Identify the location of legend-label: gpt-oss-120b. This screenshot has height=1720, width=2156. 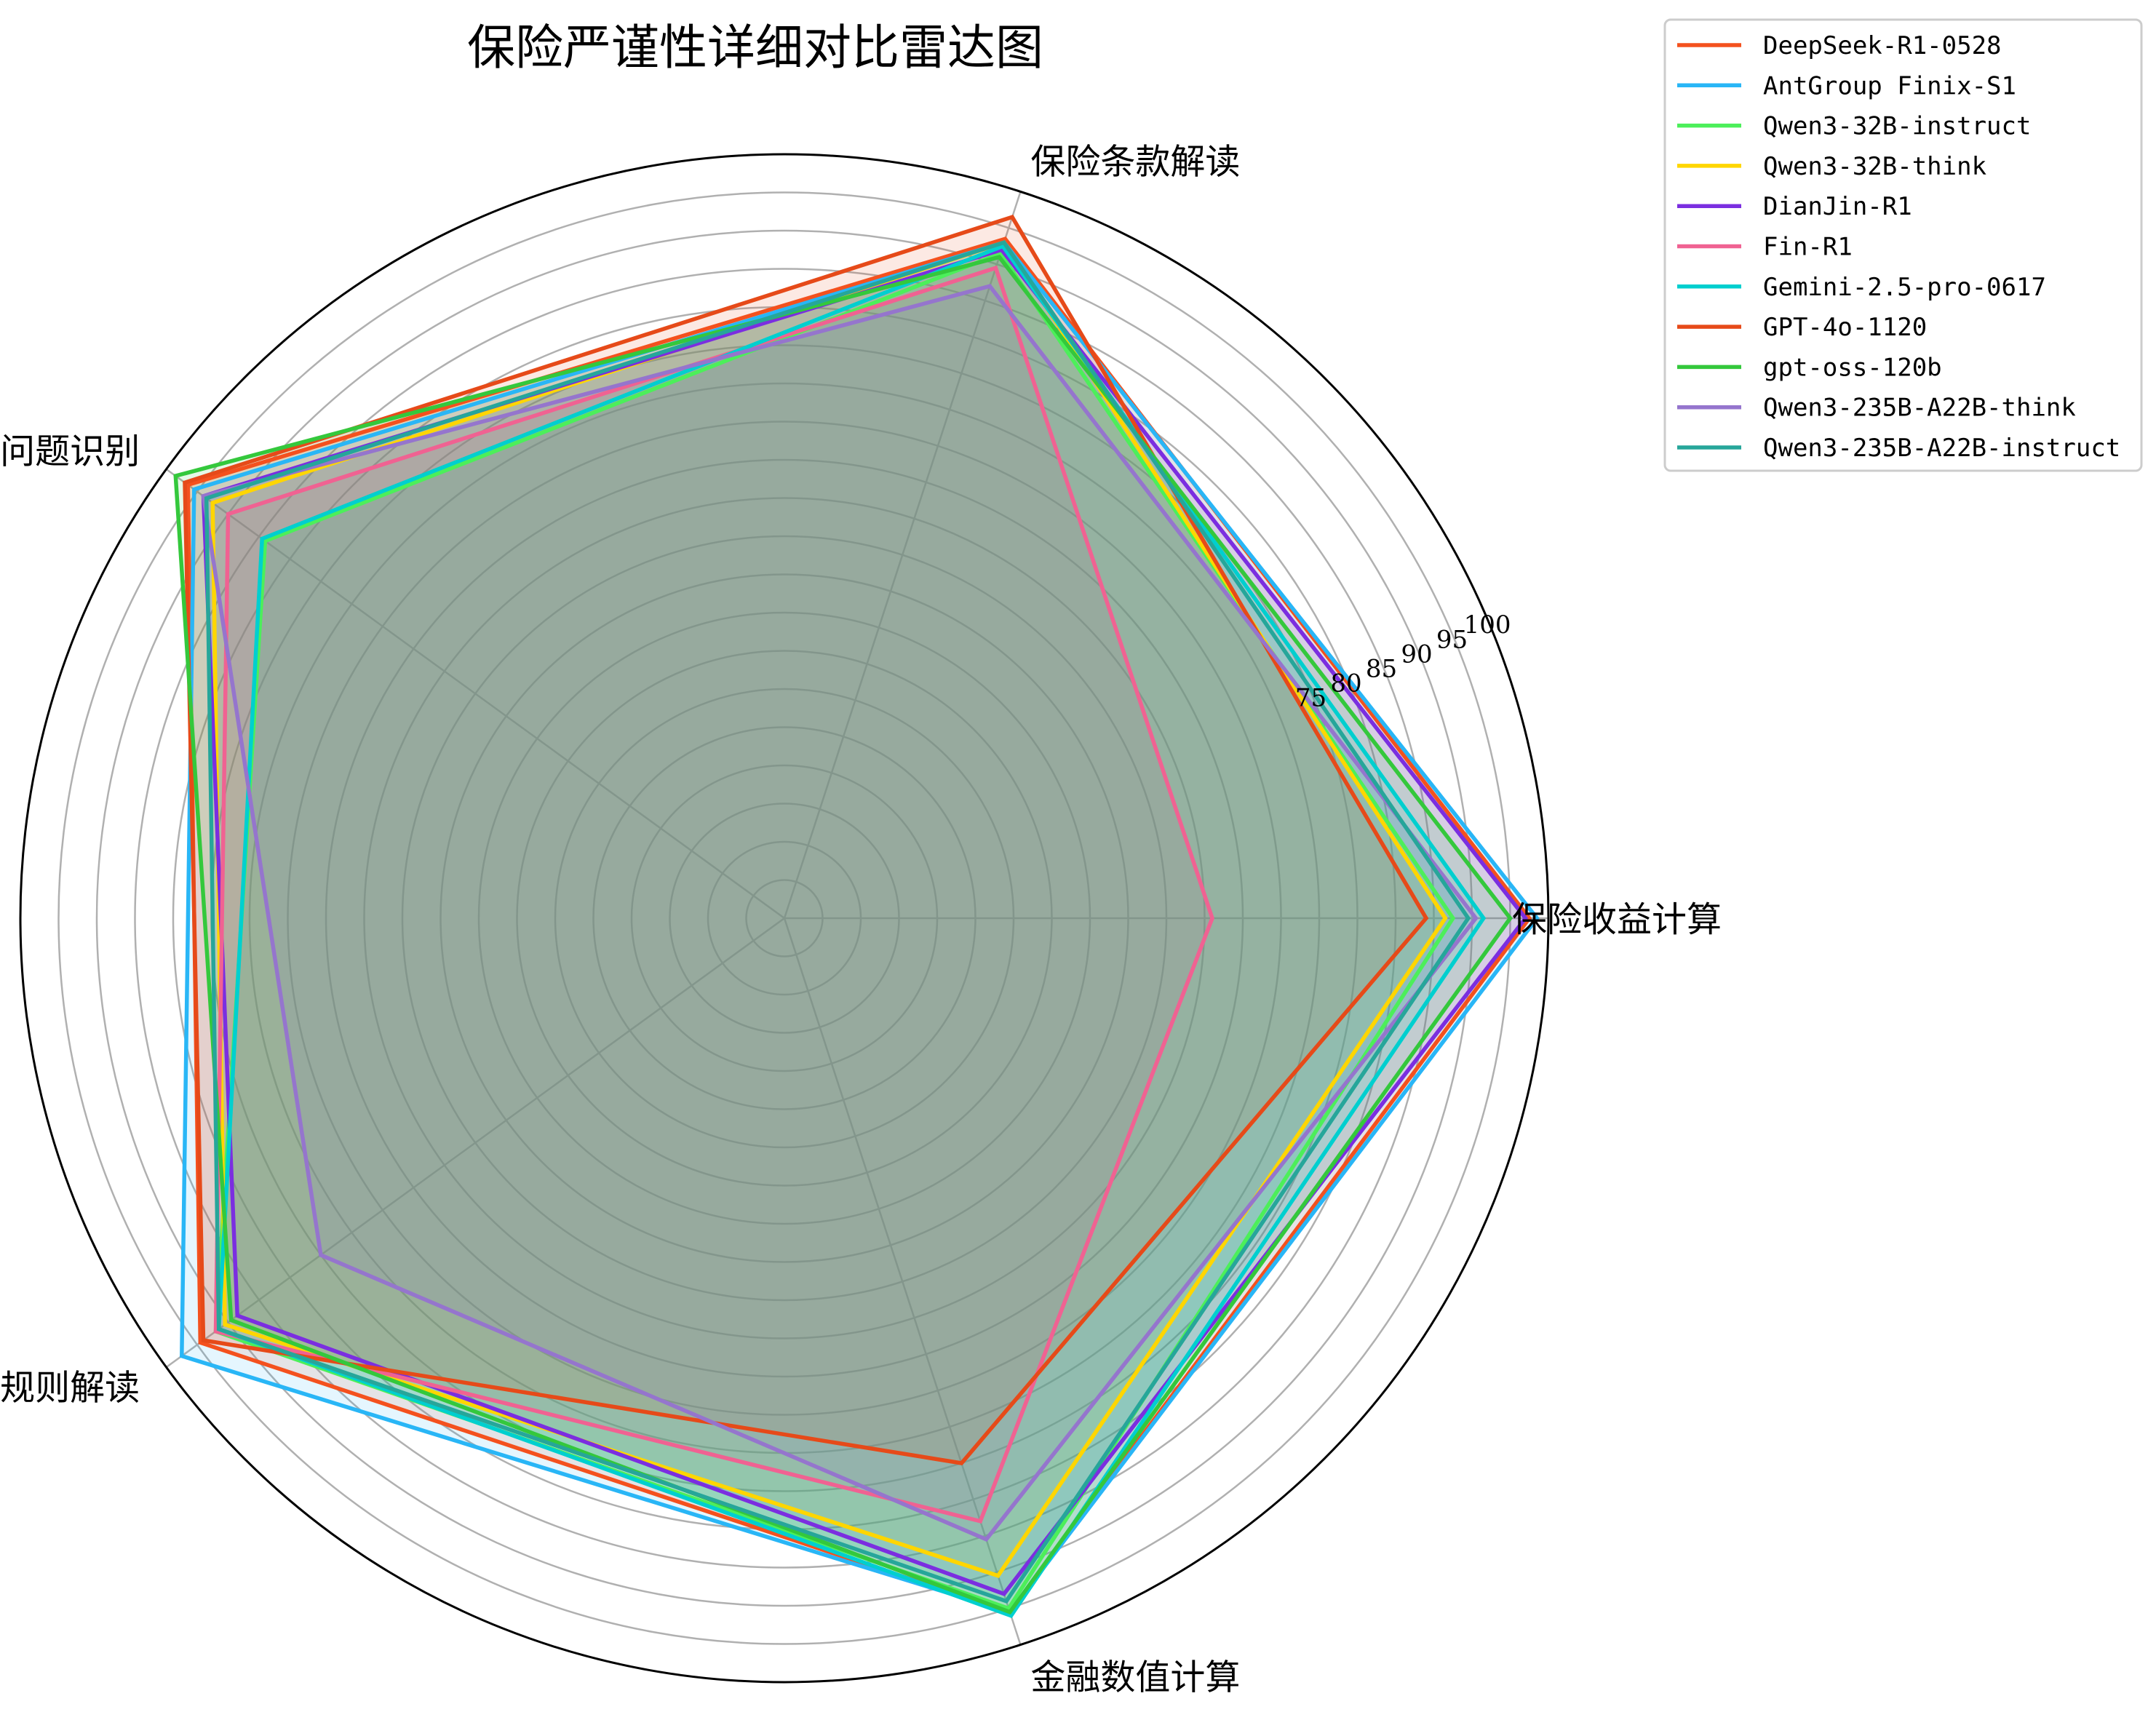
(1852, 368).